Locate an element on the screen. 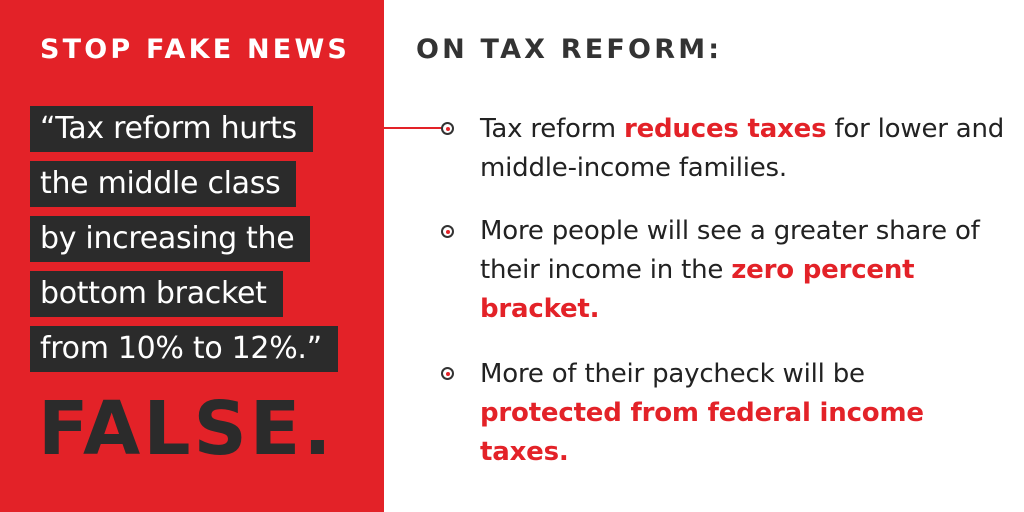 The width and height of the screenshot is (1024, 512). quote-line: the middle class is located at coordinates (184, 184).